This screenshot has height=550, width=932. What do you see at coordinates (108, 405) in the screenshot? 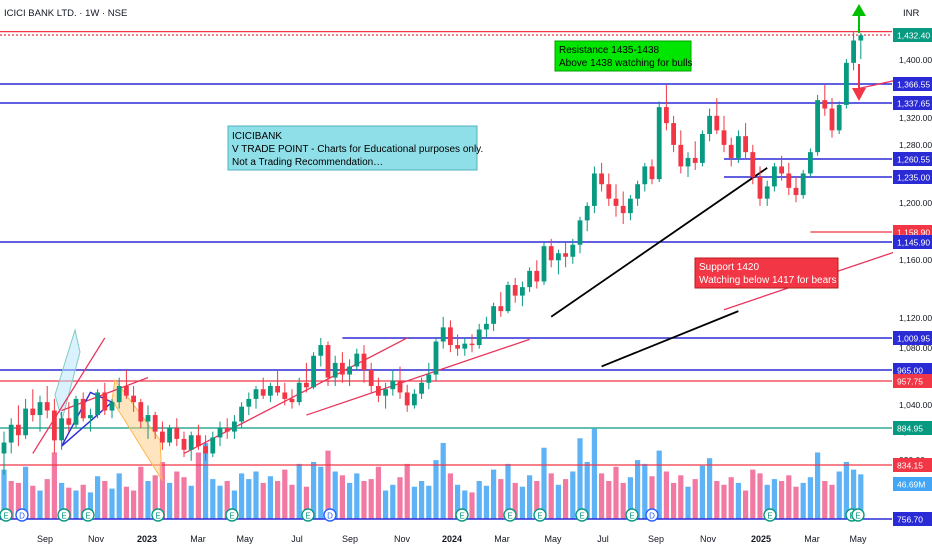
I see `pattern-shading` at bounding box center [108, 405].